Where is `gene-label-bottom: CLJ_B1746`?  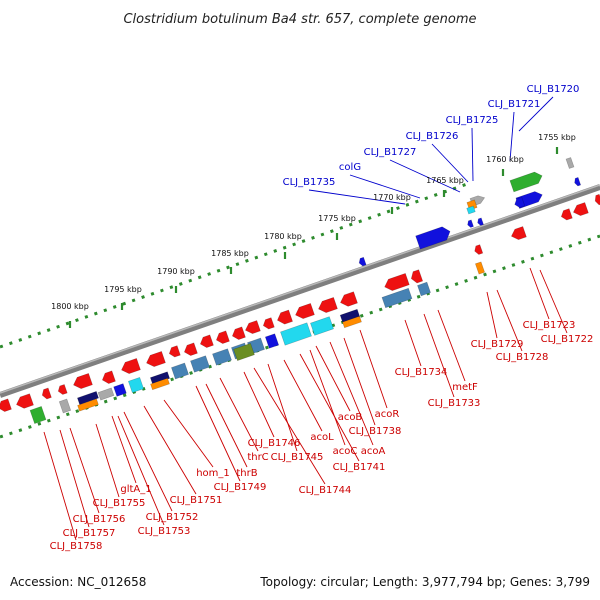
gene-label-bottom: CLJ_B1746 is located at coordinates (274, 443).